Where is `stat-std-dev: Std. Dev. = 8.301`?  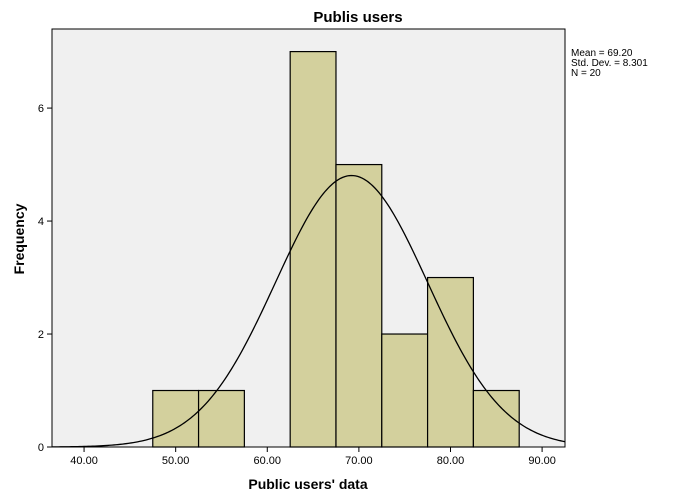
stat-std-dev: Std. Dev. = 8.301 is located at coordinates (609, 63).